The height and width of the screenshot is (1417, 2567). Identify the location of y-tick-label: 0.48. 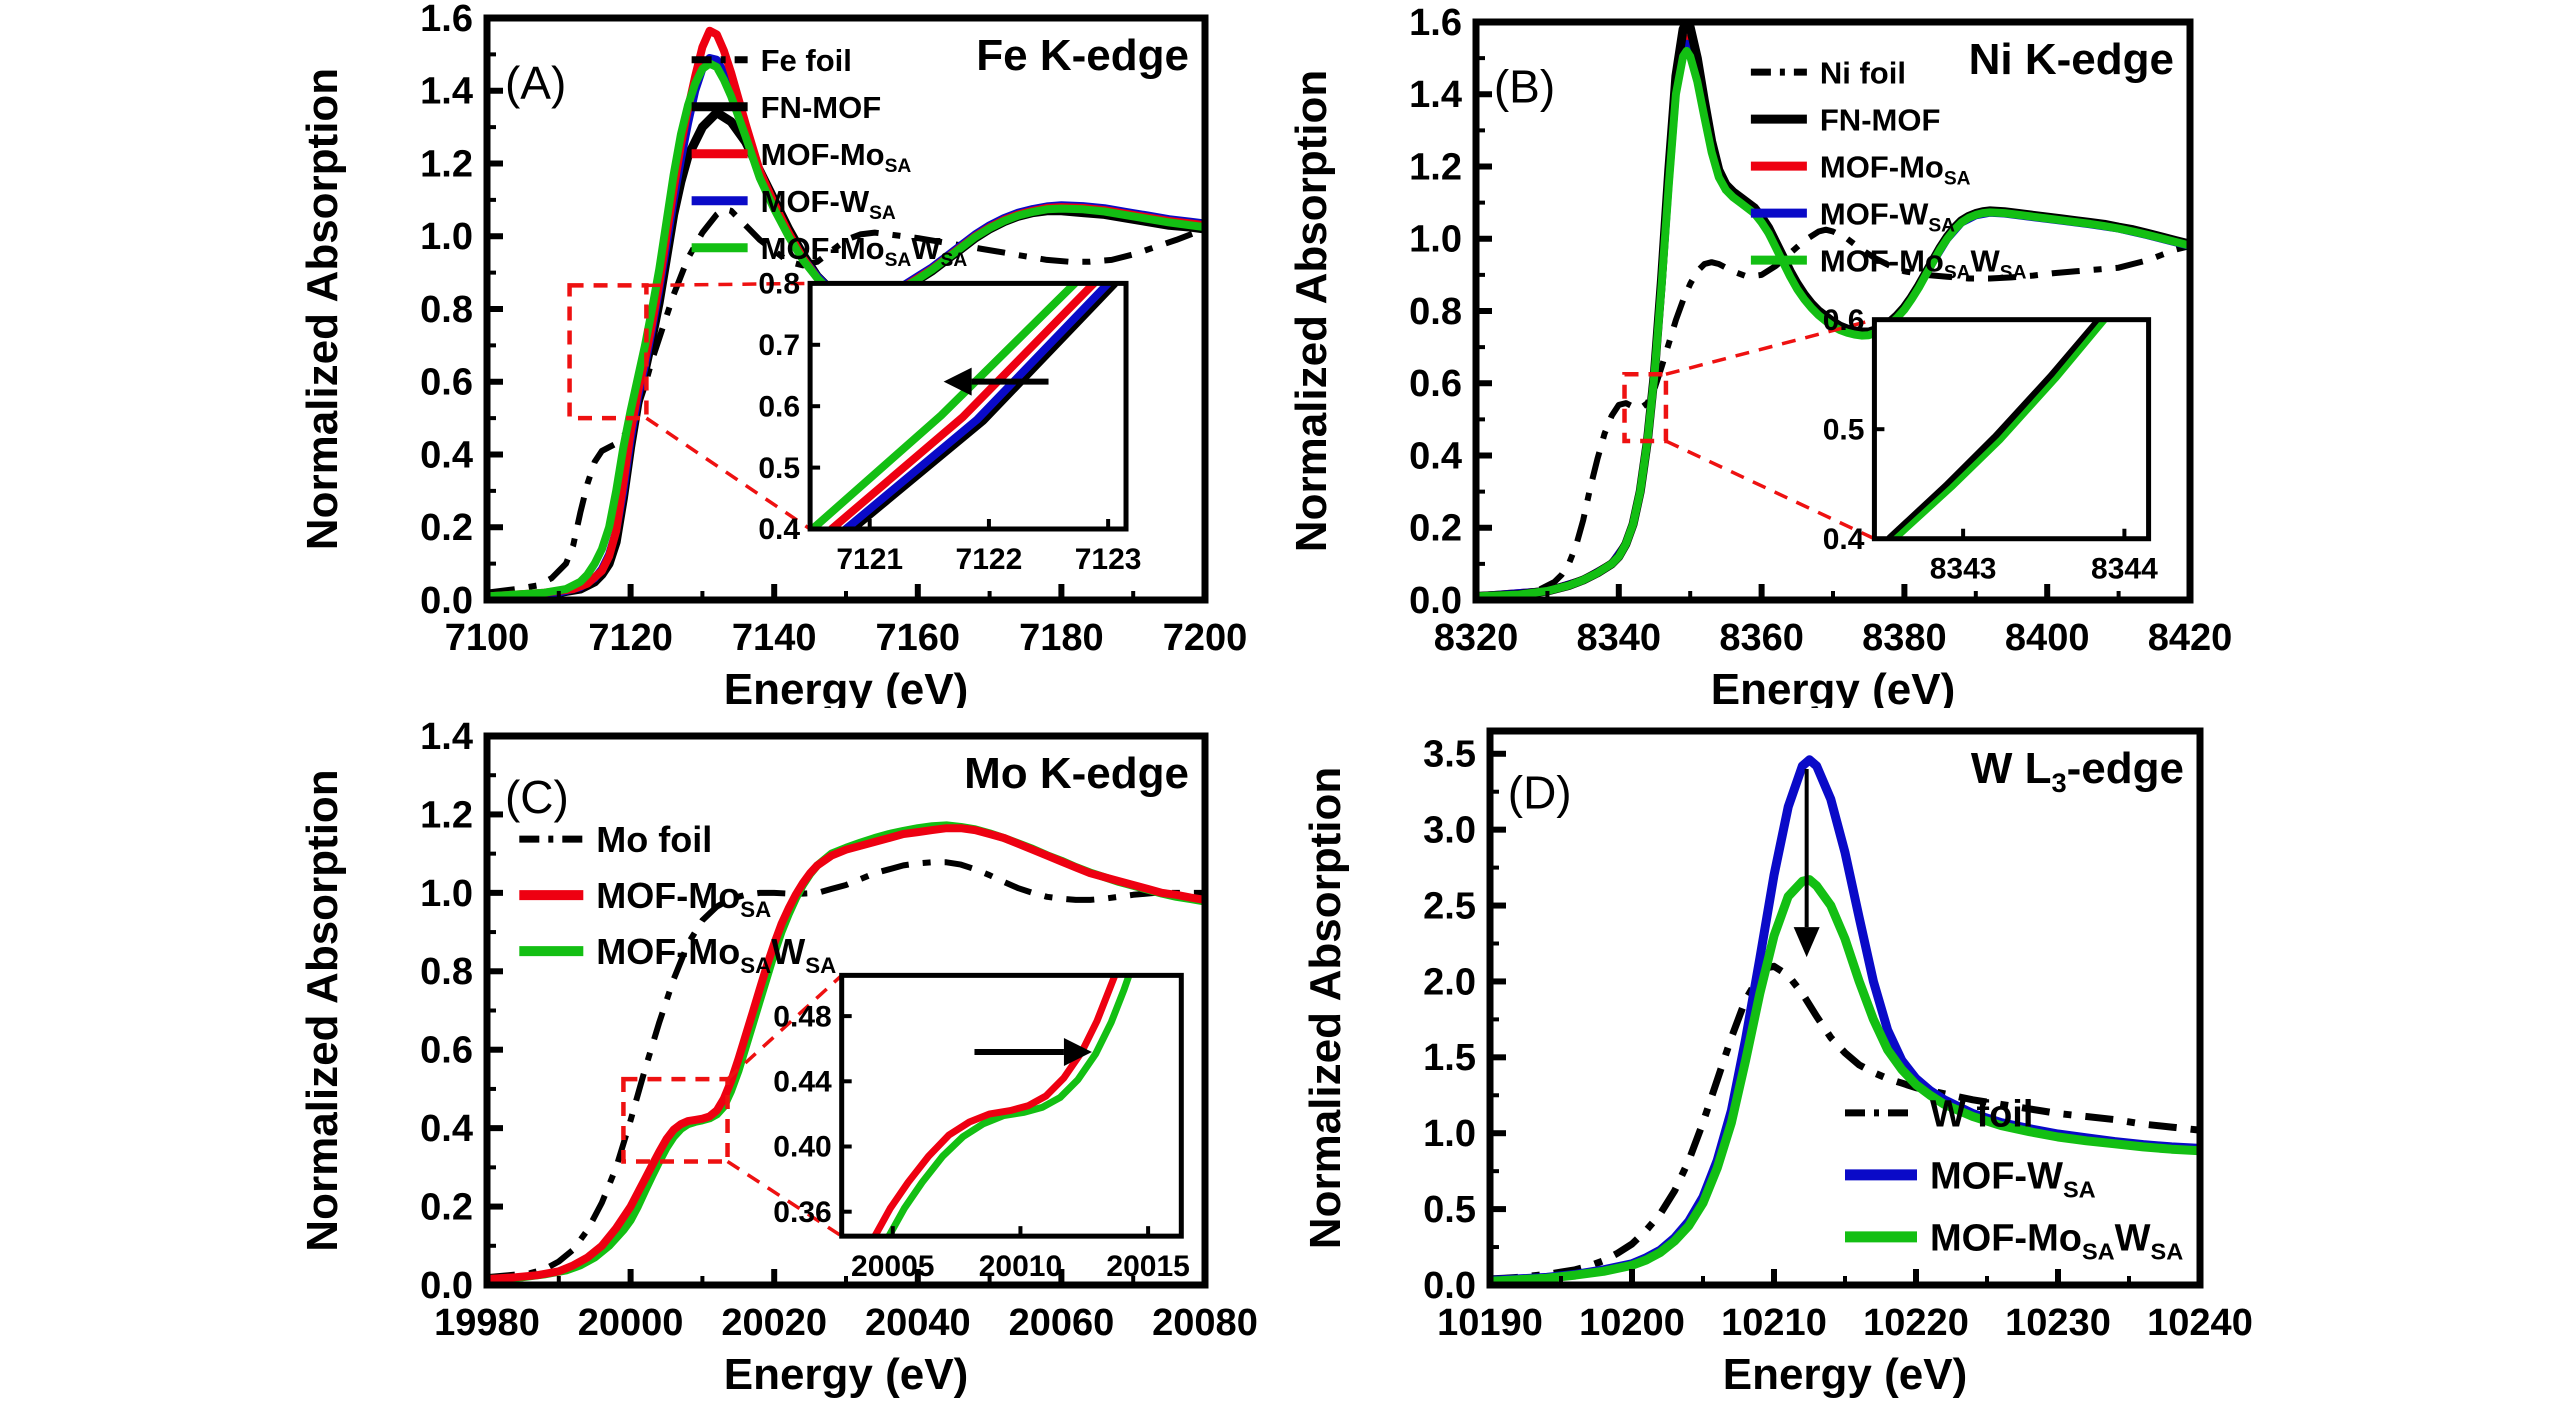
(802, 1016).